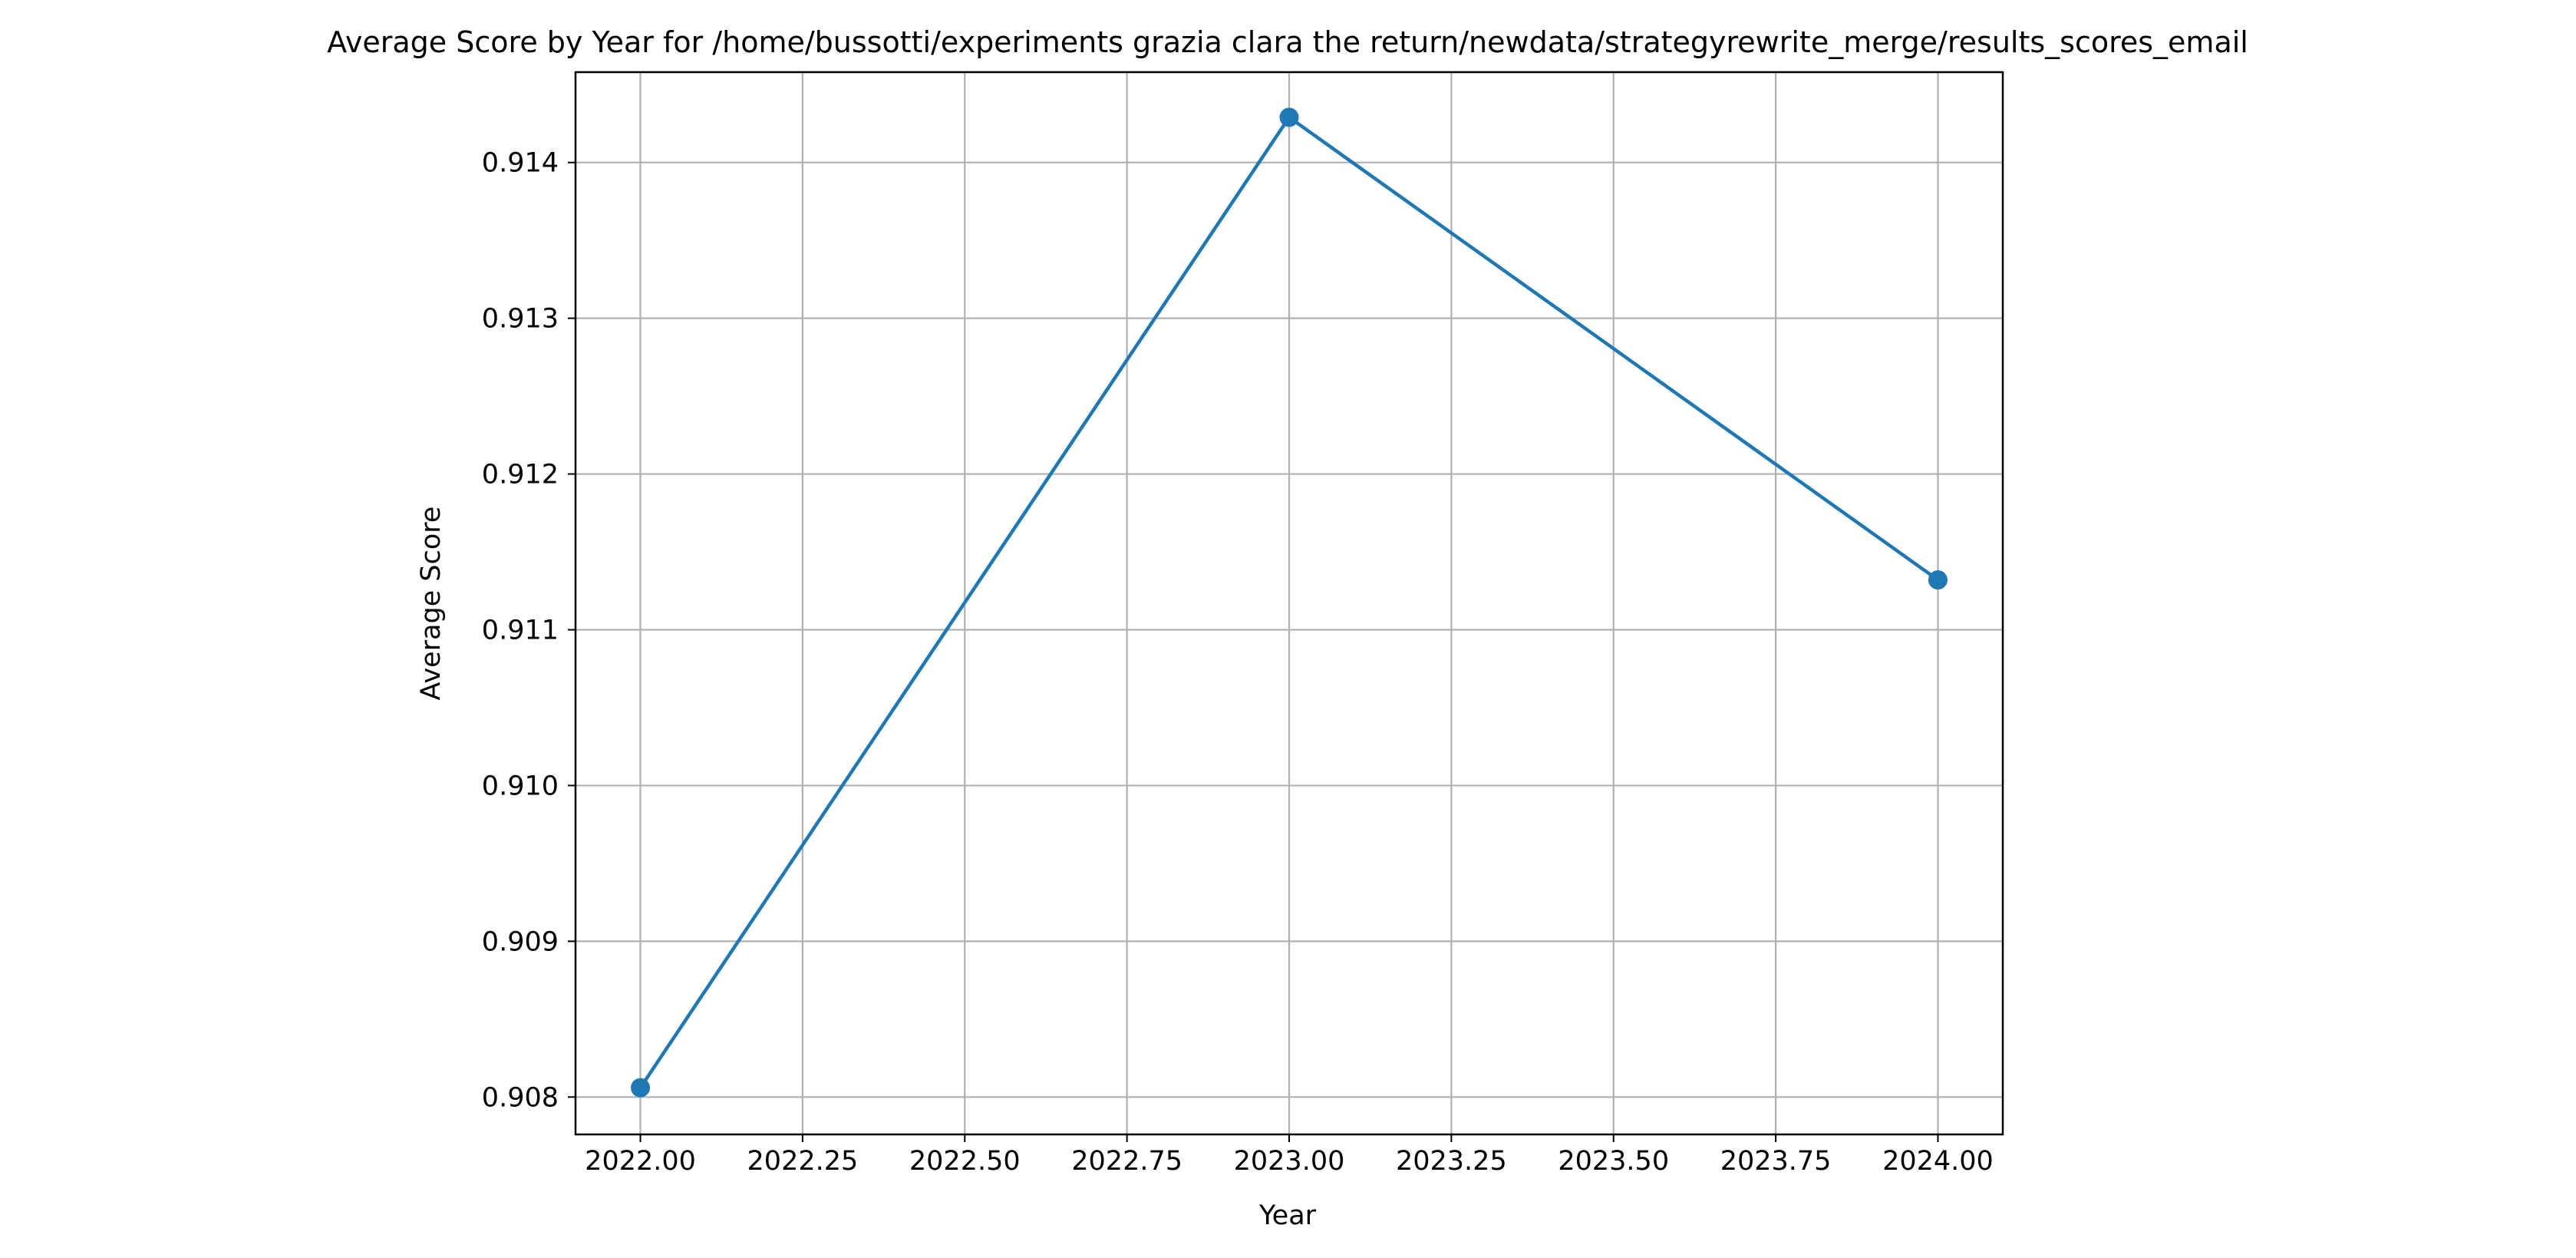 This screenshot has height=1258, width=2576. I want to click on x-tick-label: 2022.25, so click(803, 1161).